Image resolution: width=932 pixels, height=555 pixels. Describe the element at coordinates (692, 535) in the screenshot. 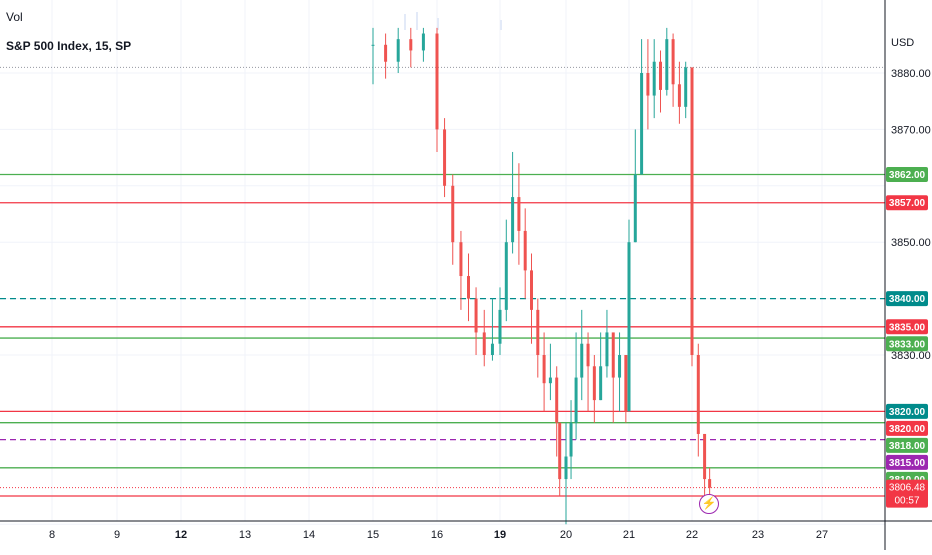

I see `x-tick-label: 22` at that location.